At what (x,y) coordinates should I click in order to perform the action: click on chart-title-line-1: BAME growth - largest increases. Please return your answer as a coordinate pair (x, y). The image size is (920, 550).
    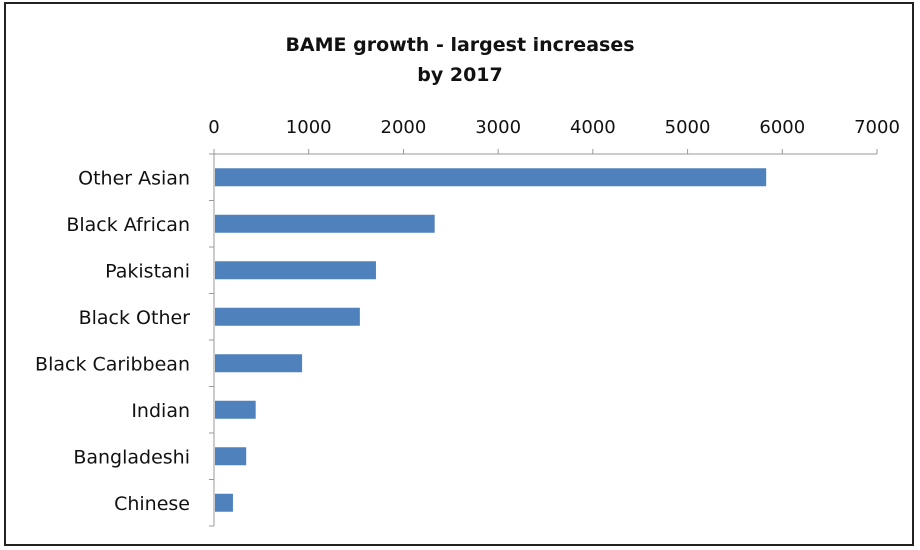
    Looking at the image, I should click on (460, 45).